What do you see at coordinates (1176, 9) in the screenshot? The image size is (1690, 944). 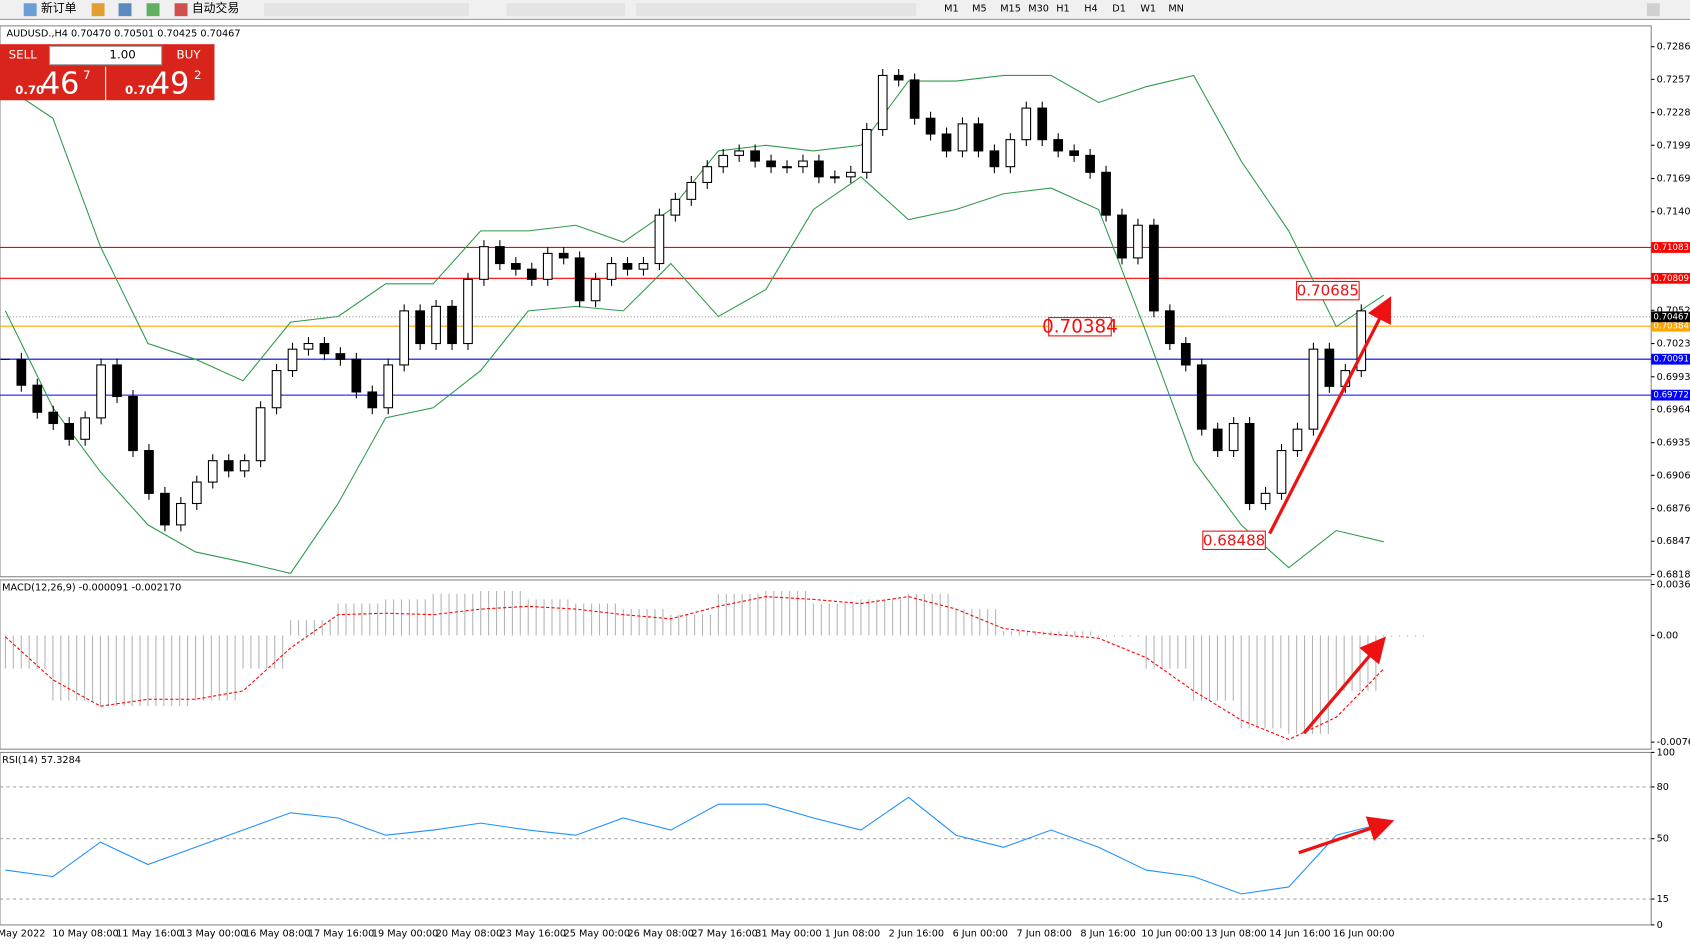 I see `timeframe-button: MN` at bounding box center [1176, 9].